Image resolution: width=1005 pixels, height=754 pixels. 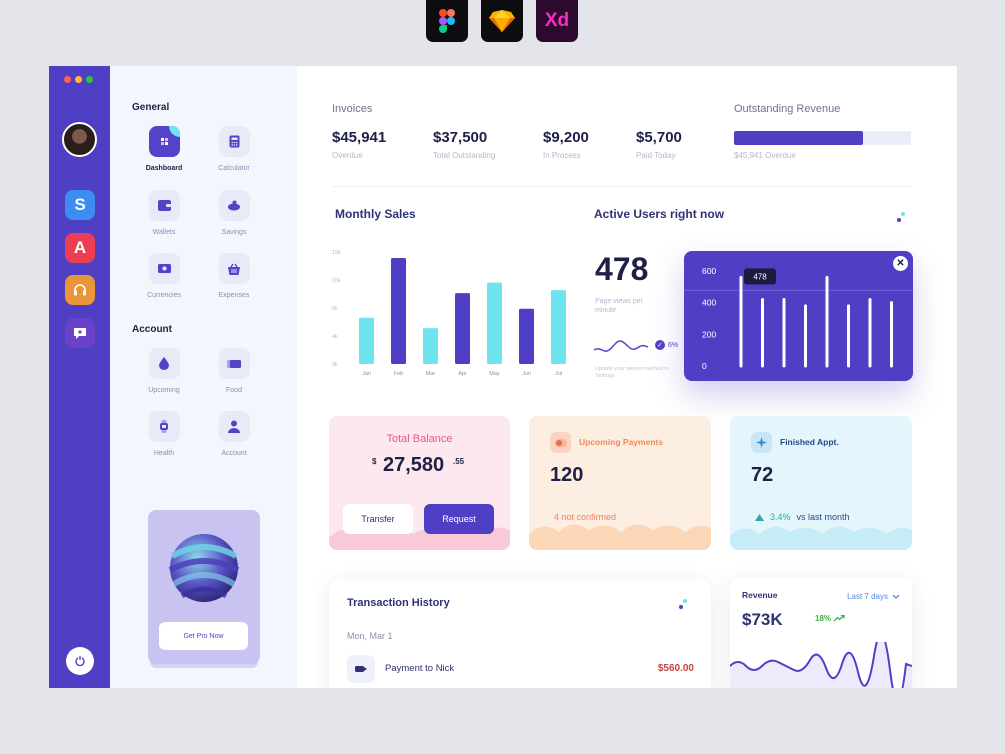 I want to click on active-users-value: 478, so click(x=622, y=269).